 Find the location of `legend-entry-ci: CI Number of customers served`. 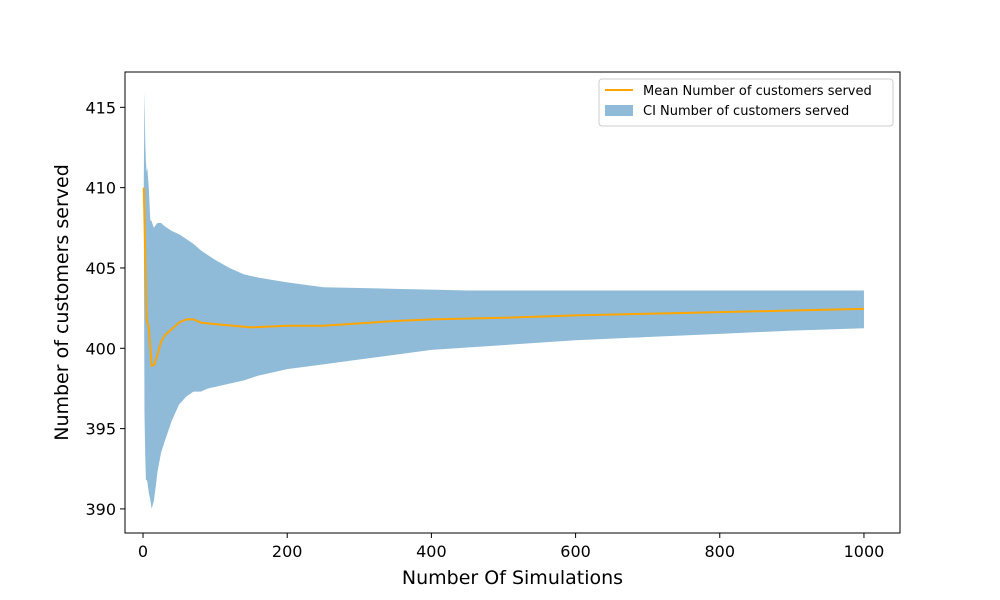

legend-entry-ci: CI Number of customers served is located at coordinates (746, 111).